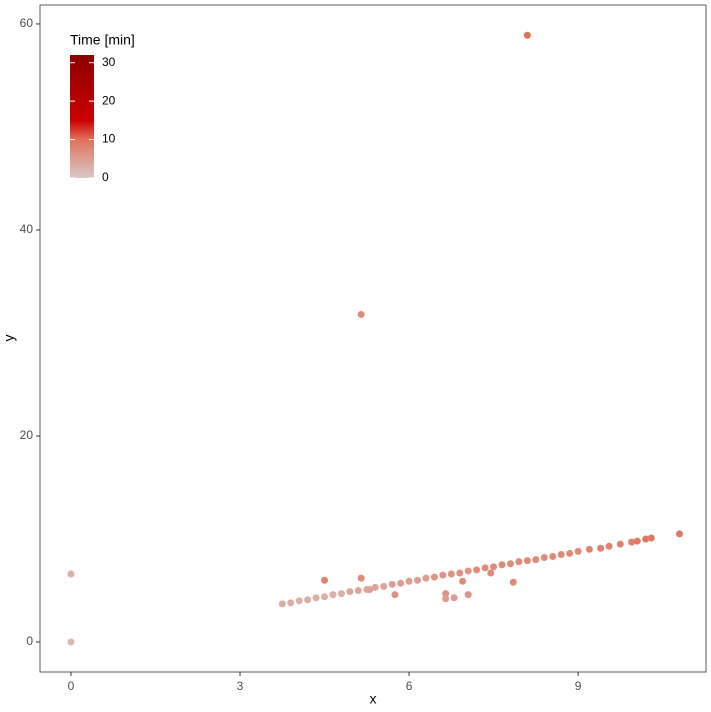 Image resolution: width=711 pixels, height=712 pixels. What do you see at coordinates (82, 116) in the screenshot?
I see `colorbar` at bounding box center [82, 116].